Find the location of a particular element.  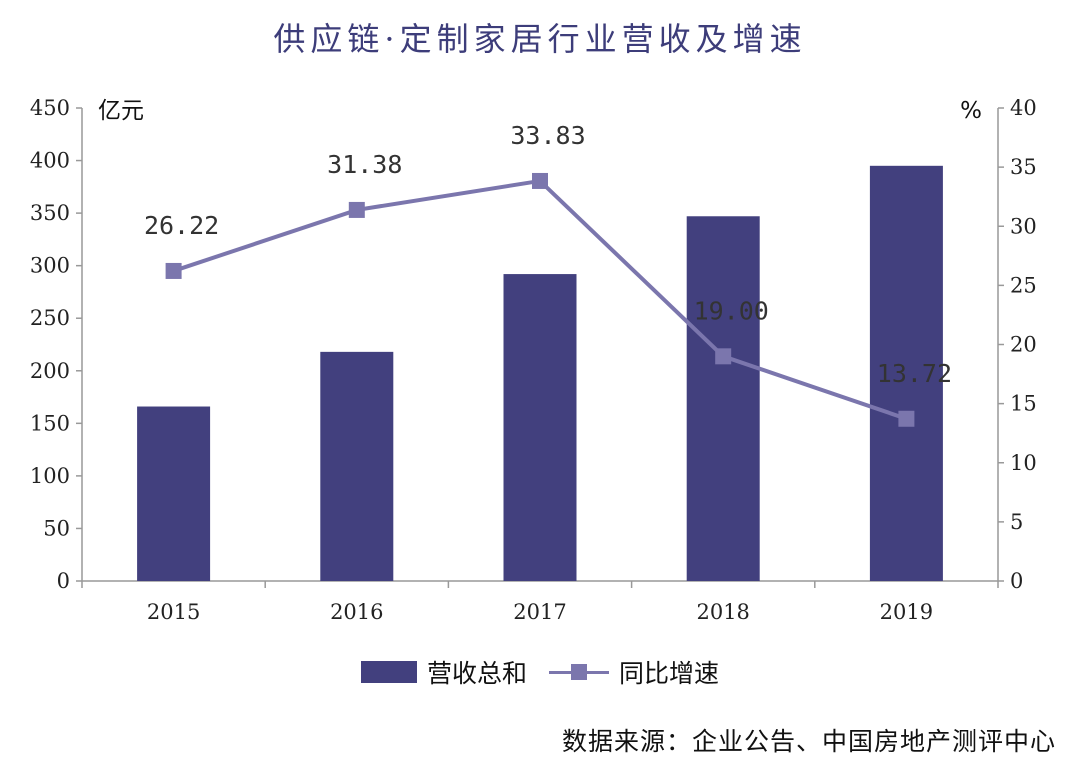

x-tick-label: 2017 is located at coordinates (539, 612).